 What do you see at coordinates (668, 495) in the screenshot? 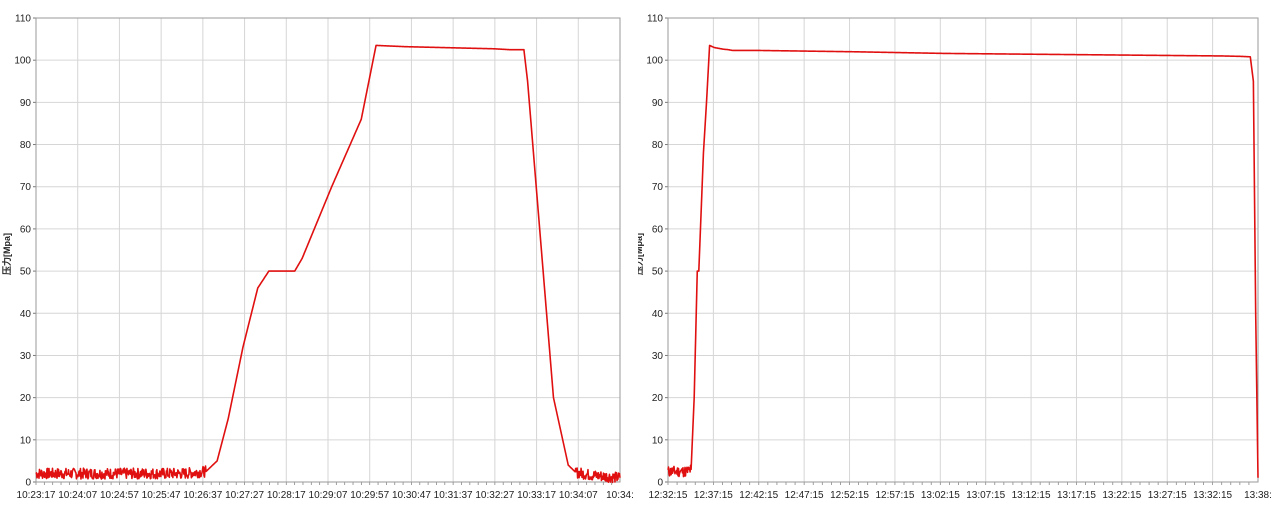
I see `x-tick-label: 12:32:15` at bounding box center [668, 495].